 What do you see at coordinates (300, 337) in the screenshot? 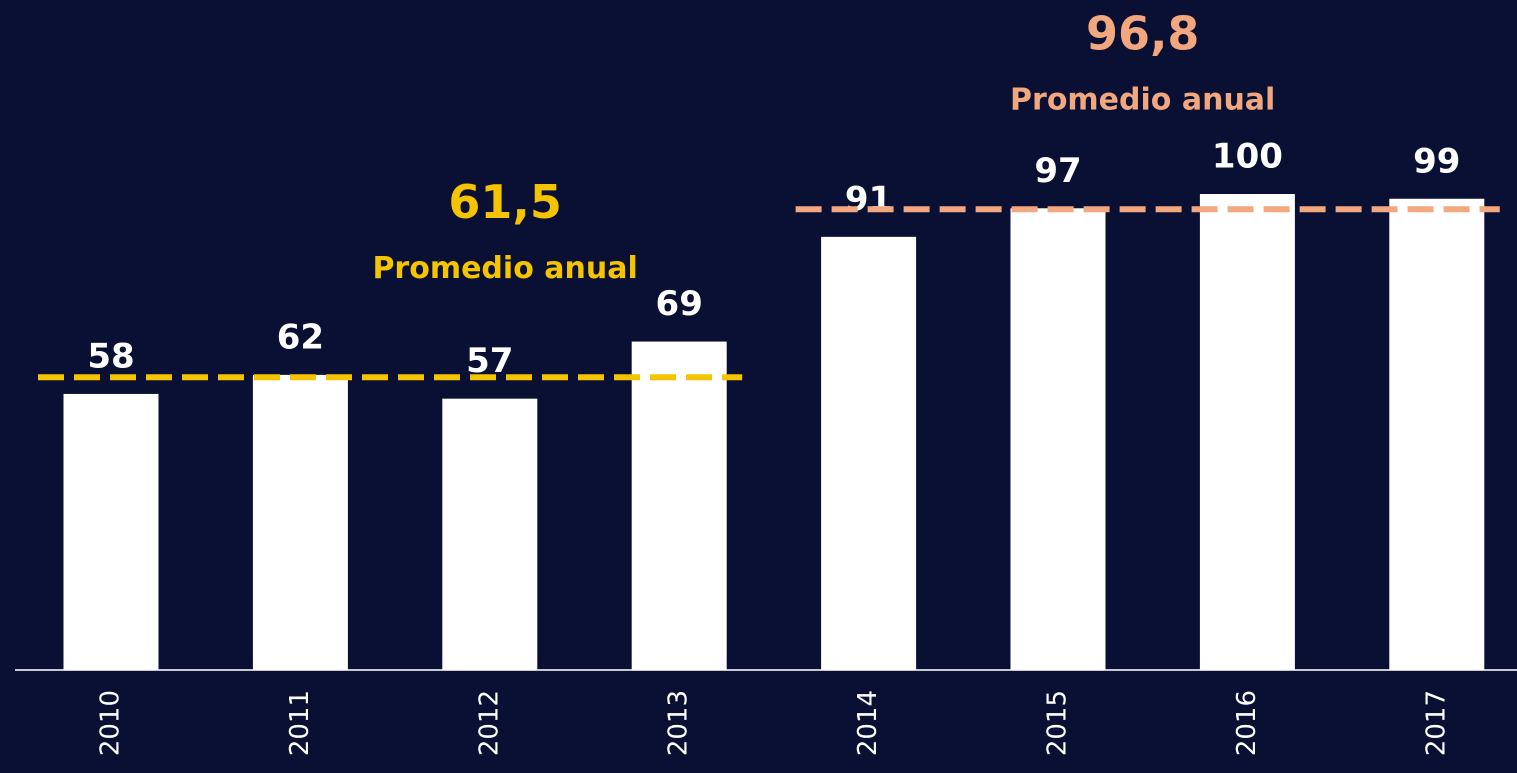
I see `value-label: 62` at bounding box center [300, 337].